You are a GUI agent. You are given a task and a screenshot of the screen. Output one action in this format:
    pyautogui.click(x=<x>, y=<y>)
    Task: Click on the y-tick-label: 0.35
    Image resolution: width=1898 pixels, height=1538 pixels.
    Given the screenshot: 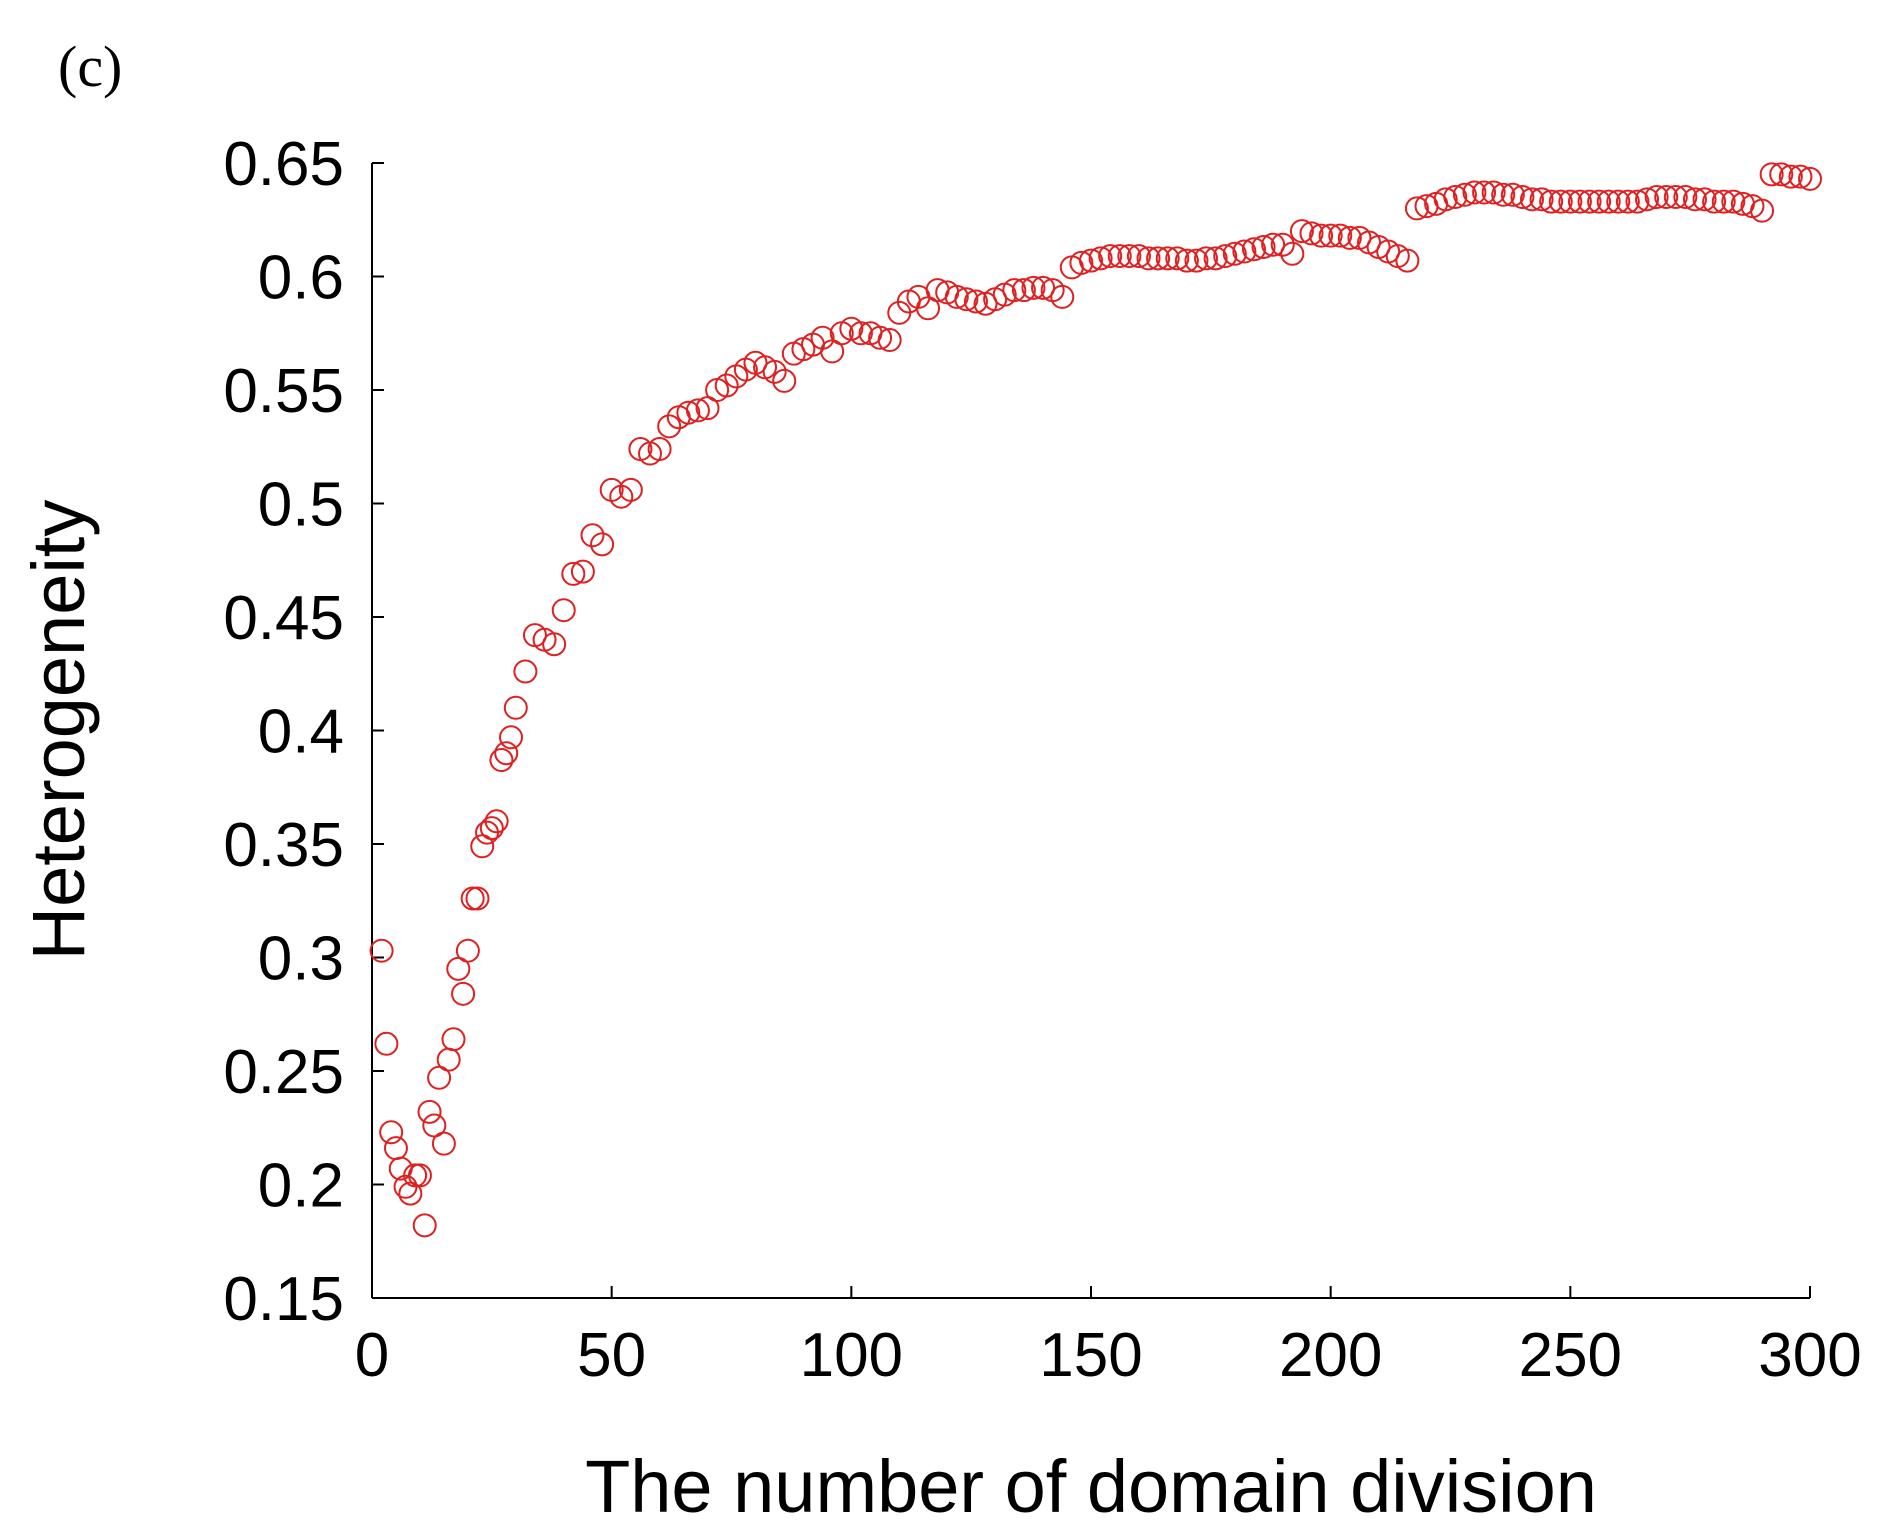 What is the action you would take?
    pyautogui.click(x=283, y=845)
    